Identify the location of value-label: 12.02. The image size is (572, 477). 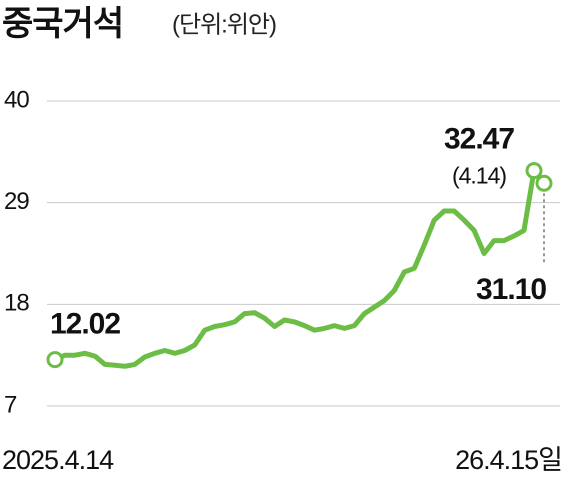
(85, 324).